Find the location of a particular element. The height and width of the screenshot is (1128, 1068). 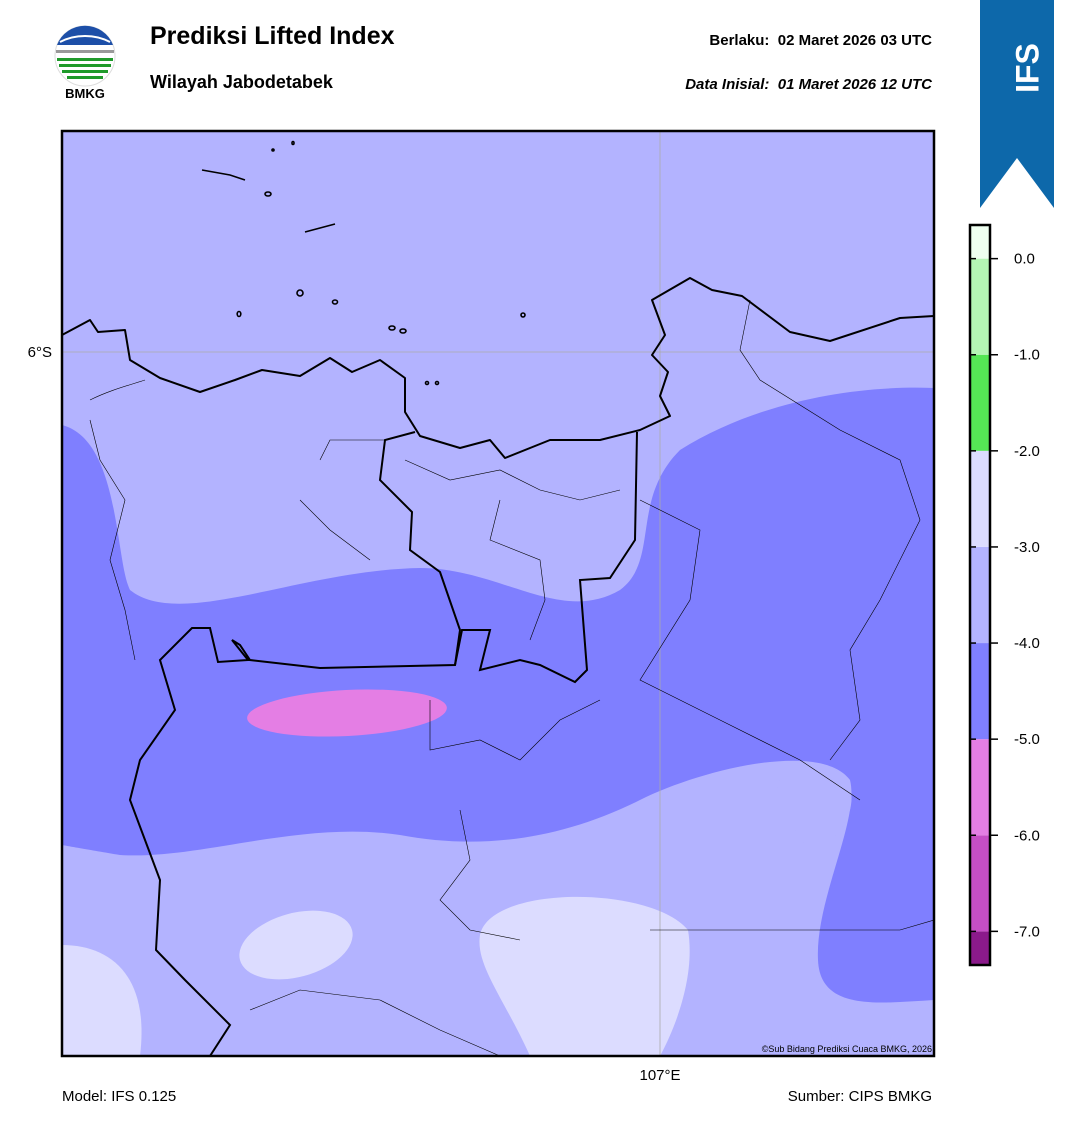

colorbar-frame is located at coordinates (980, 595).